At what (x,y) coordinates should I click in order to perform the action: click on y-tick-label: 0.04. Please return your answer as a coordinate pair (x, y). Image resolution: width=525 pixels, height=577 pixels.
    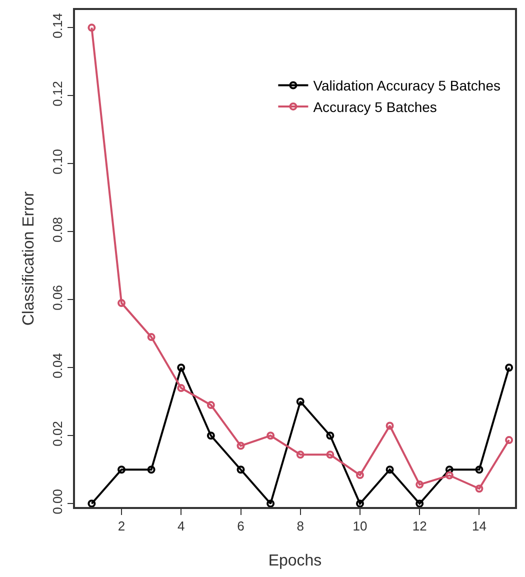
    Looking at the image, I should click on (58, 365).